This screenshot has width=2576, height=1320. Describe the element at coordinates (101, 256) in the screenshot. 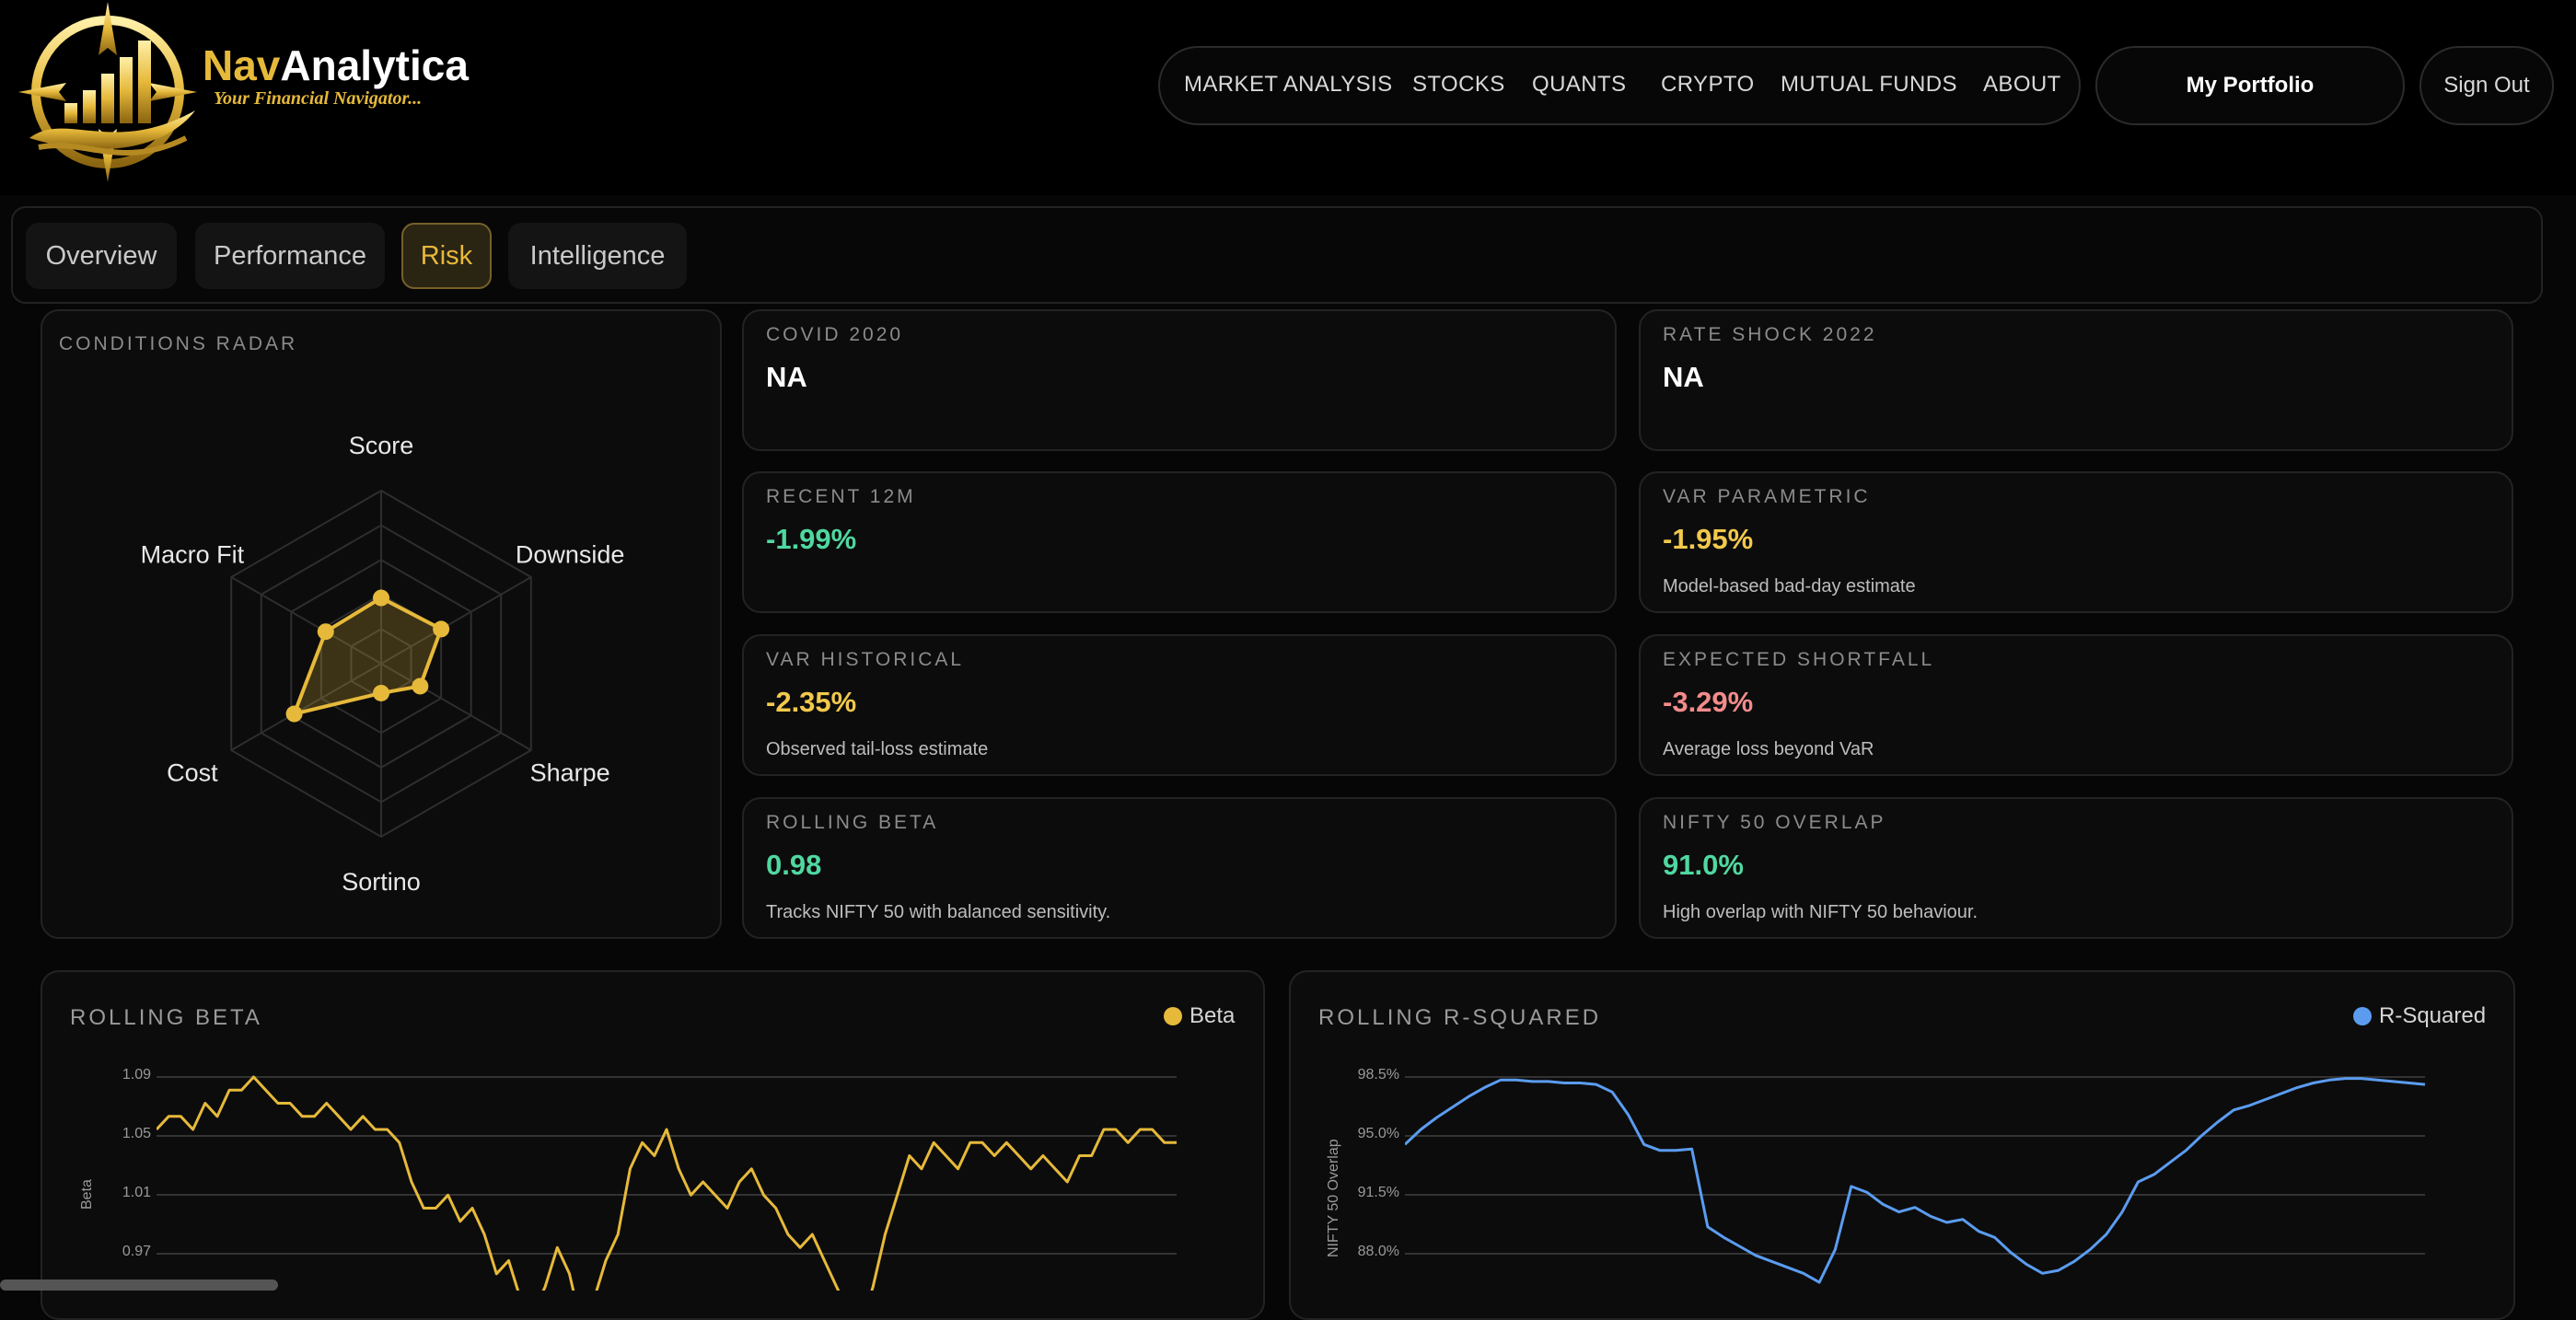

I see `tab-overview: Overview` at that location.